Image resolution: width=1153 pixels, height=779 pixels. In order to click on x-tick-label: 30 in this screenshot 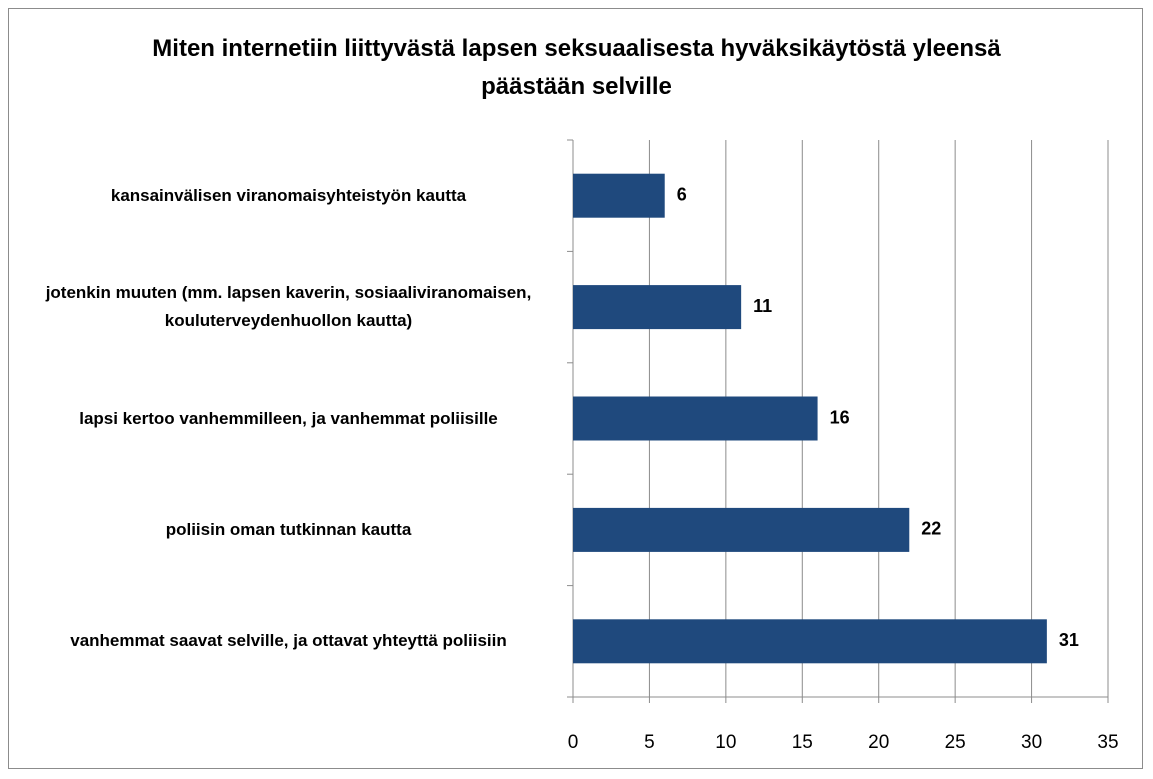, I will do `click(1031, 742)`.